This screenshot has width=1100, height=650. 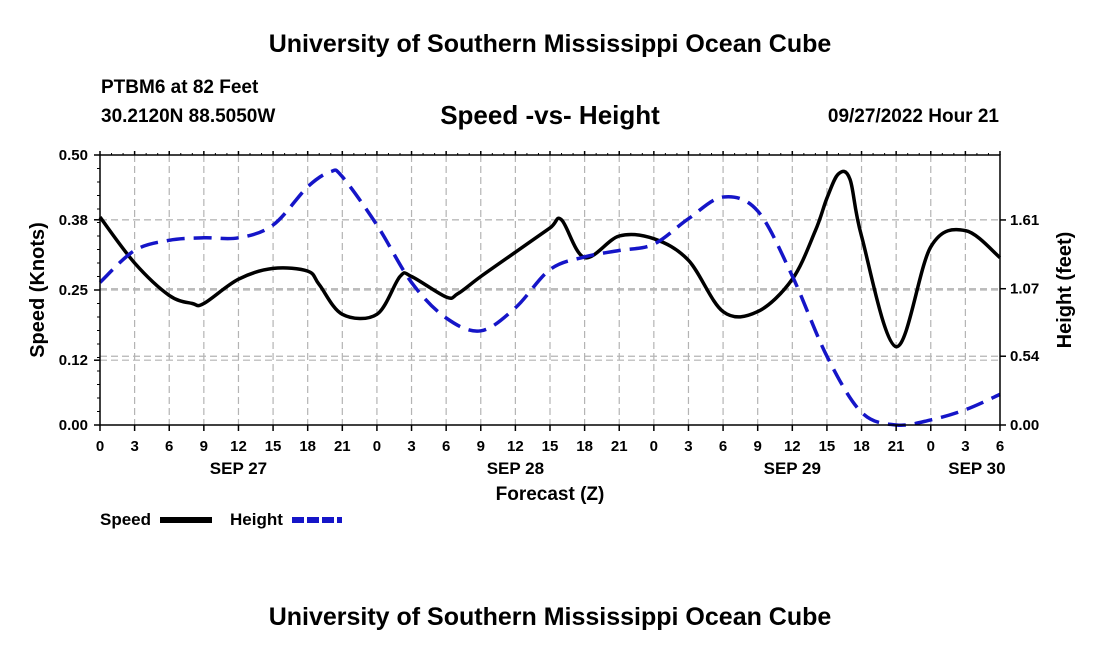 I want to click on y-tick-label: 0.50, so click(x=73, y=155).